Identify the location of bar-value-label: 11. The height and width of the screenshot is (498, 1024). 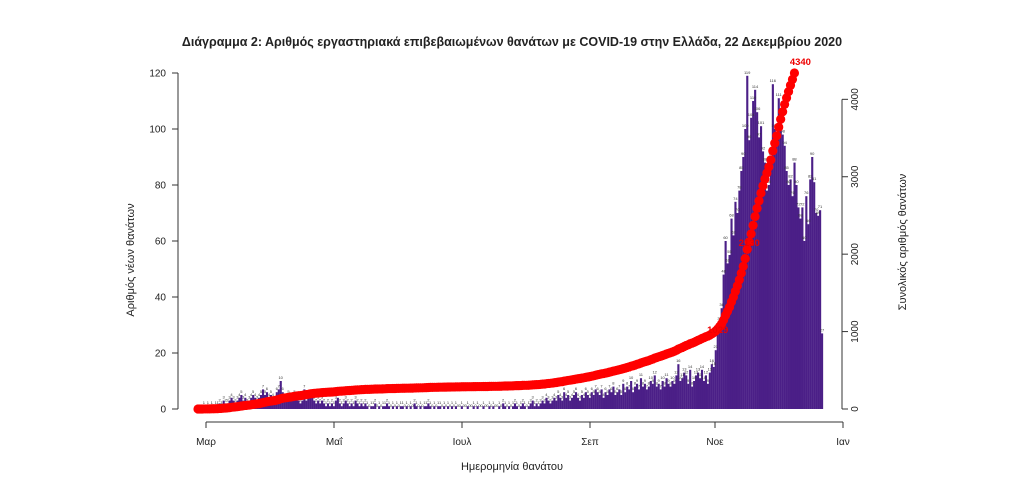
(682, 374).